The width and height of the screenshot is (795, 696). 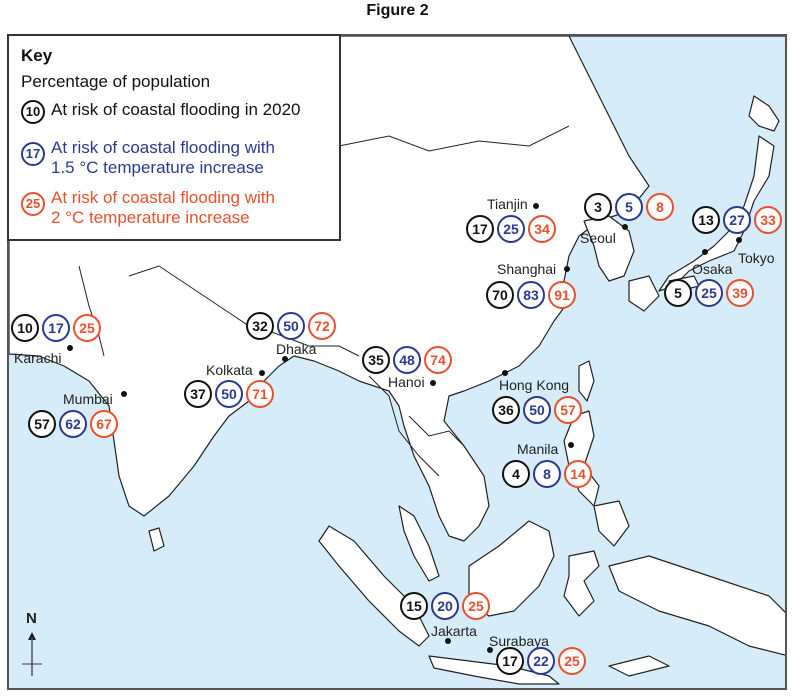 What do you see at coordinates (519, 641) in the screenshot?
I see `city-label-surabaya: Surabaya` at bounding box center [519, 641].